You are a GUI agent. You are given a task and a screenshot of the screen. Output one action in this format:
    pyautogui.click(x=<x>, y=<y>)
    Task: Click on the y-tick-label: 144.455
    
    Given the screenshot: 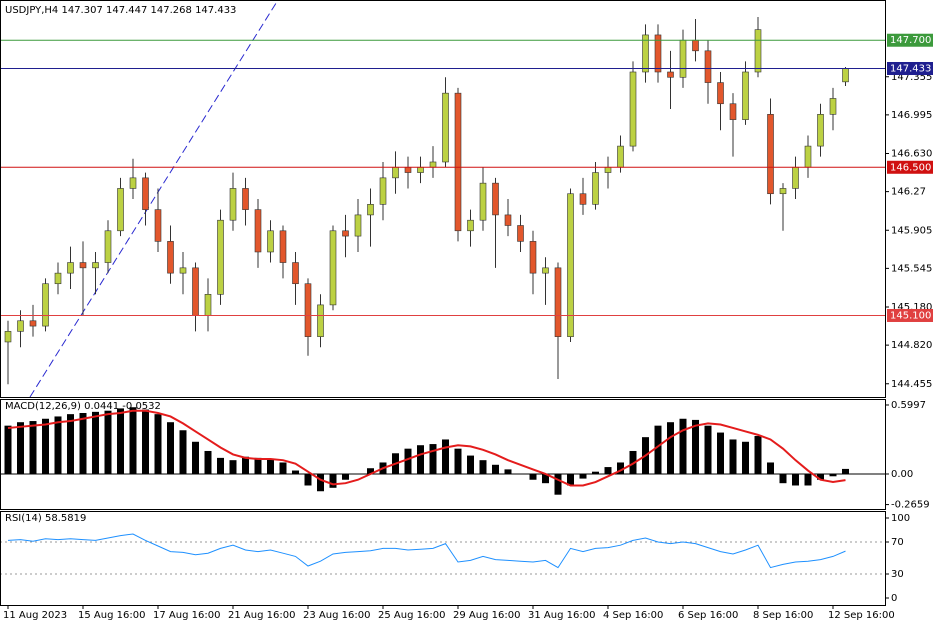 What is the action you would take?
    pyautogui.click(x=911, y=384)
    